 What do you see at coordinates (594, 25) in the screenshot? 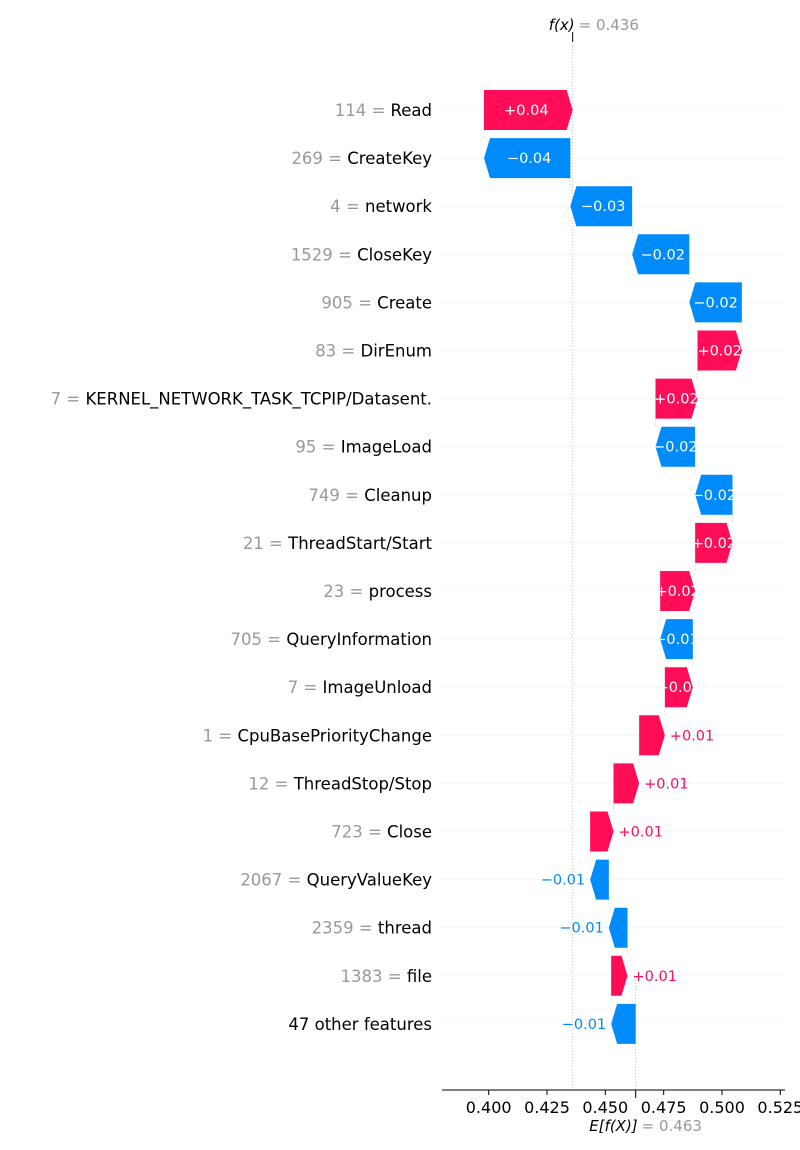
I see `fx-annotation: f(x) = 0.436` at bounding box center [594, 25].